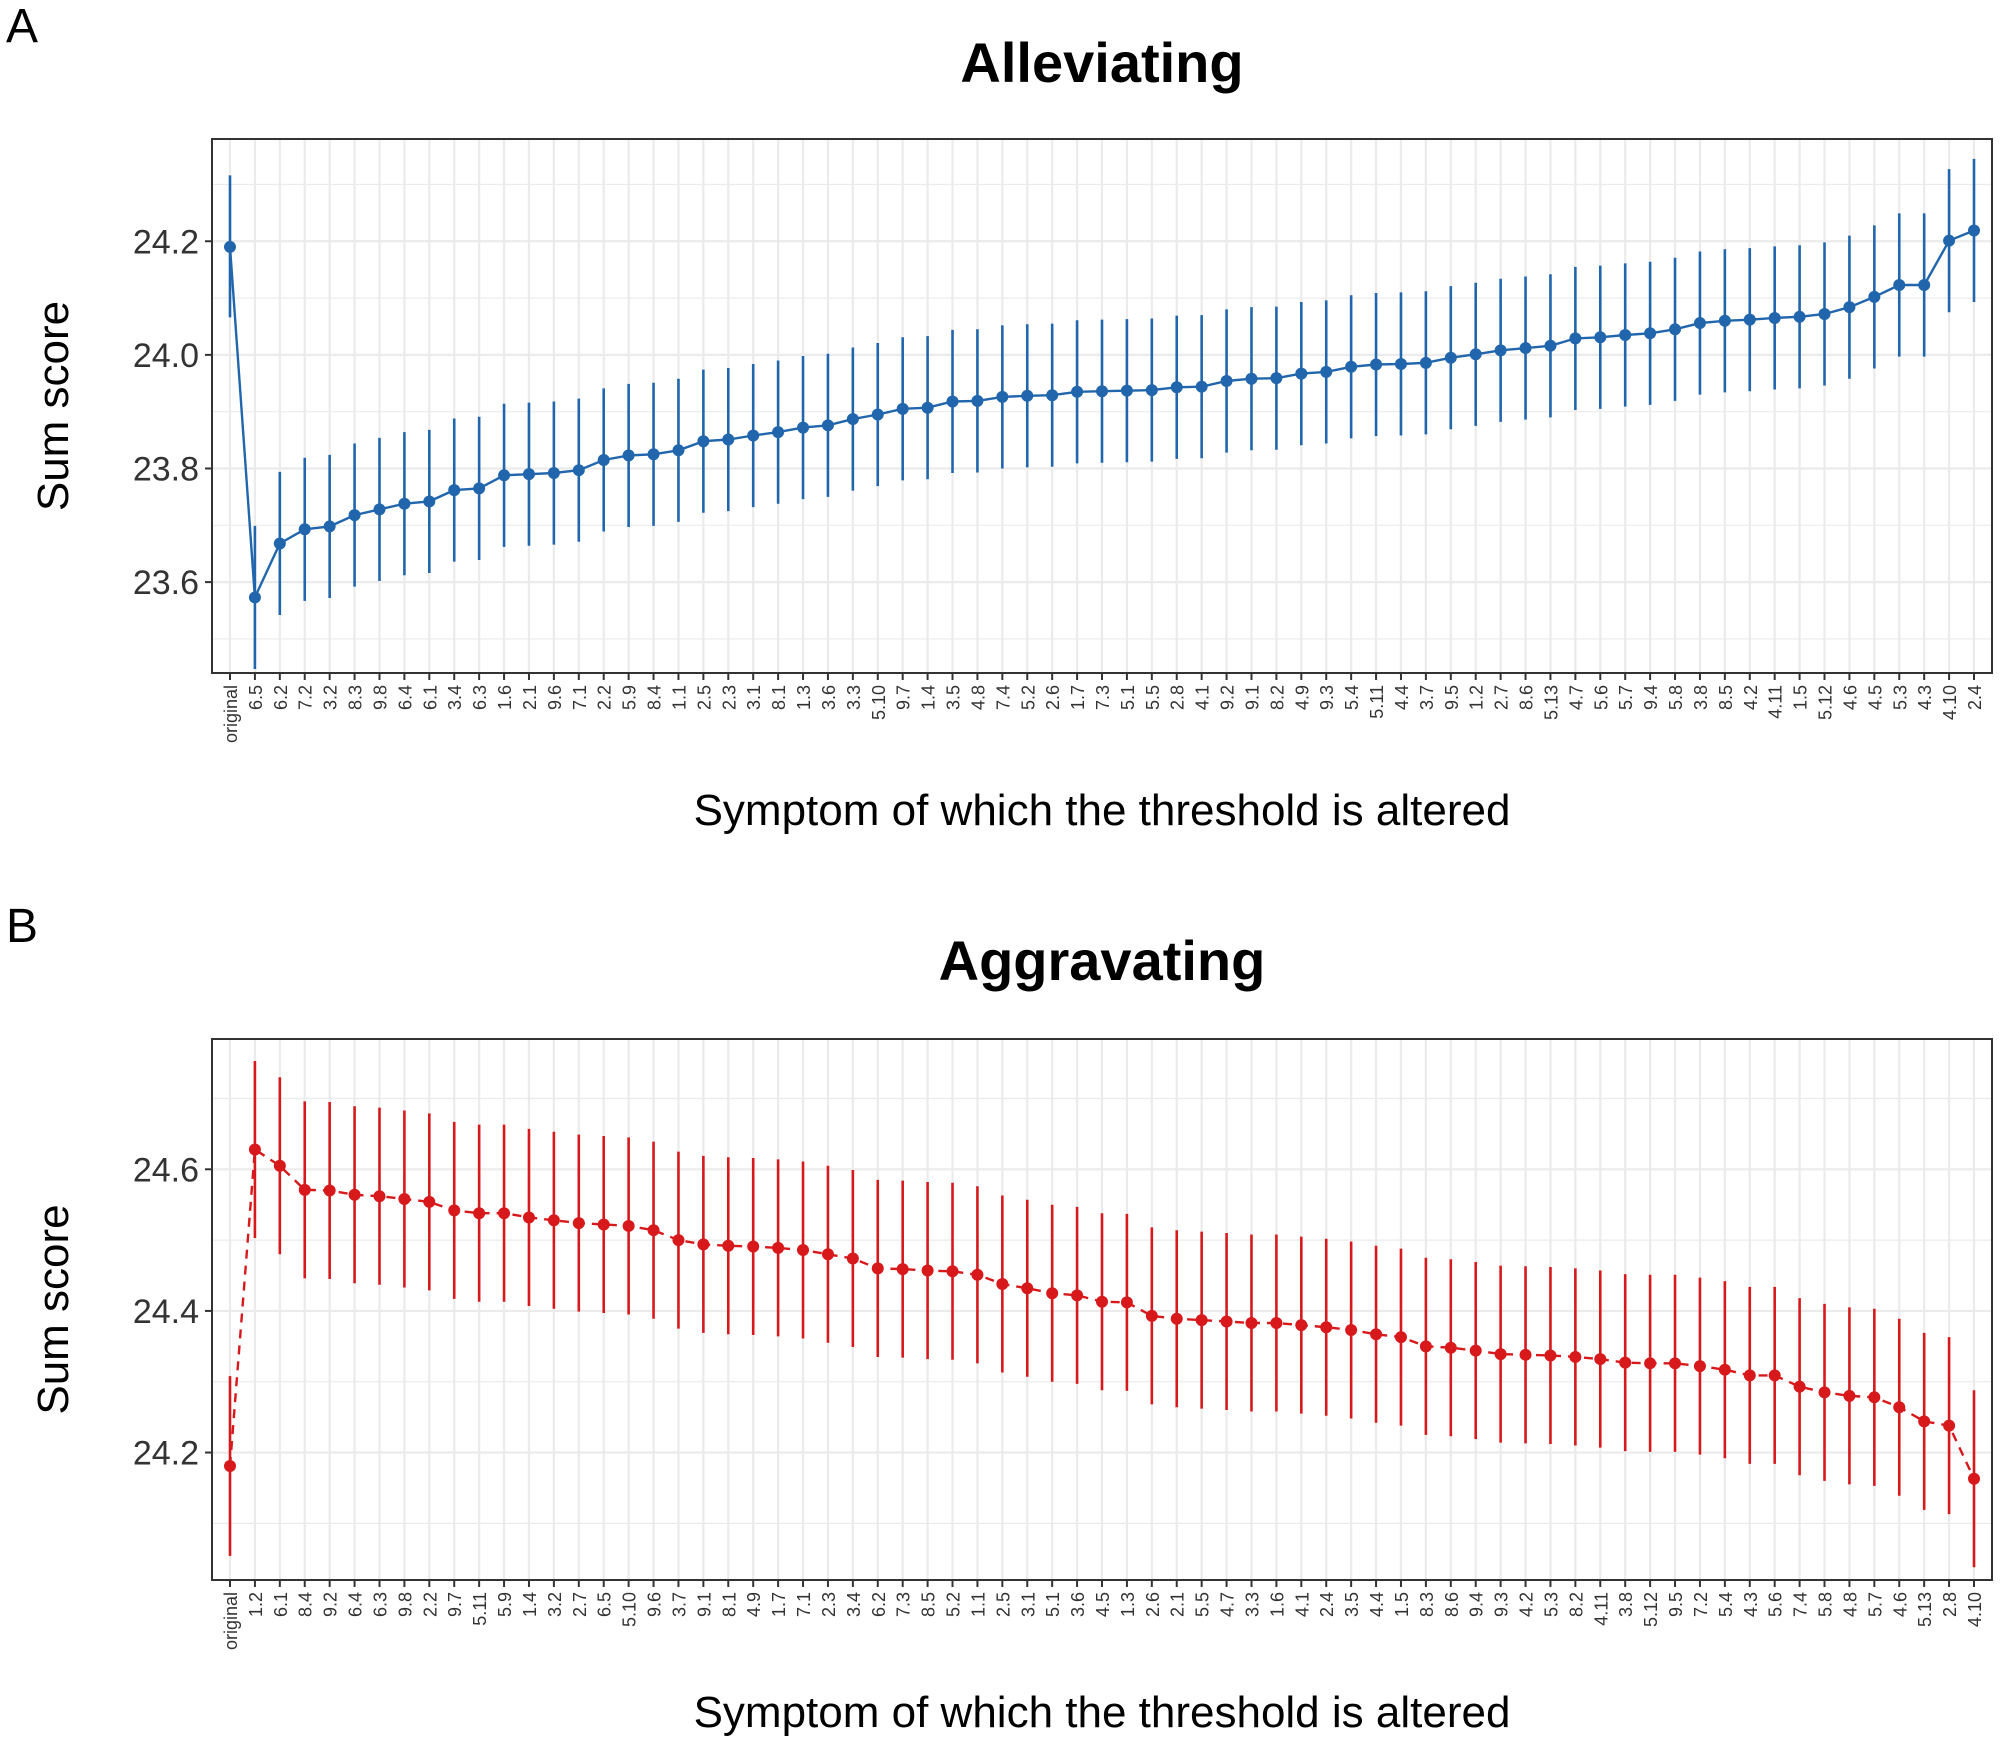 The width and height of the screenshot is (2000, 1744). What do you see at coordinates (1153, 1604) in the screenshot?
I see `x-tick-label: 2.6` at bounding box center [1153, 1604].